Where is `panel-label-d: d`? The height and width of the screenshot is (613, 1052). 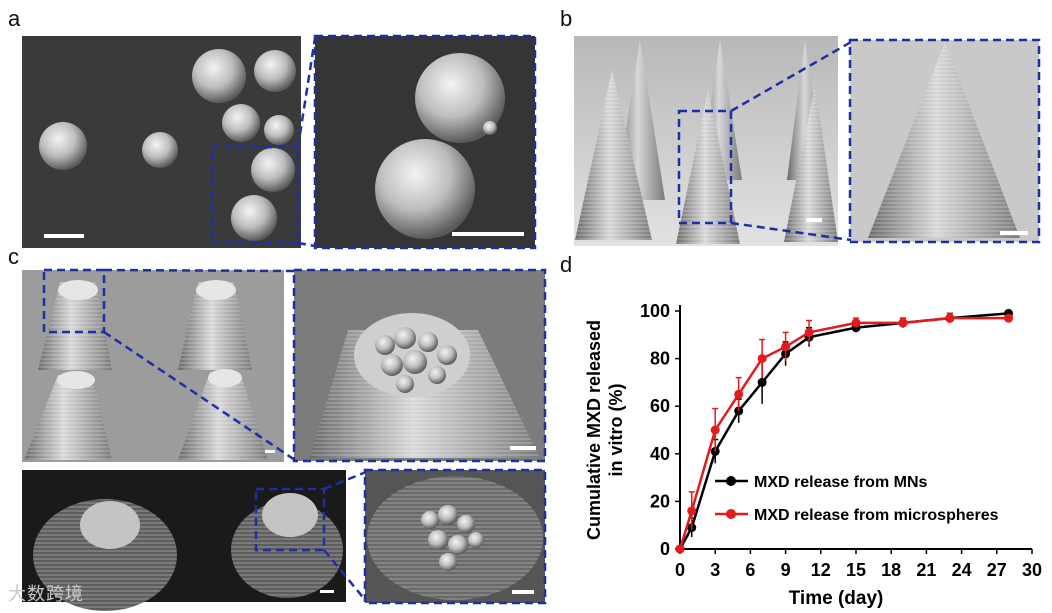
panel-label-d: d is located at coordinates (566, 264).